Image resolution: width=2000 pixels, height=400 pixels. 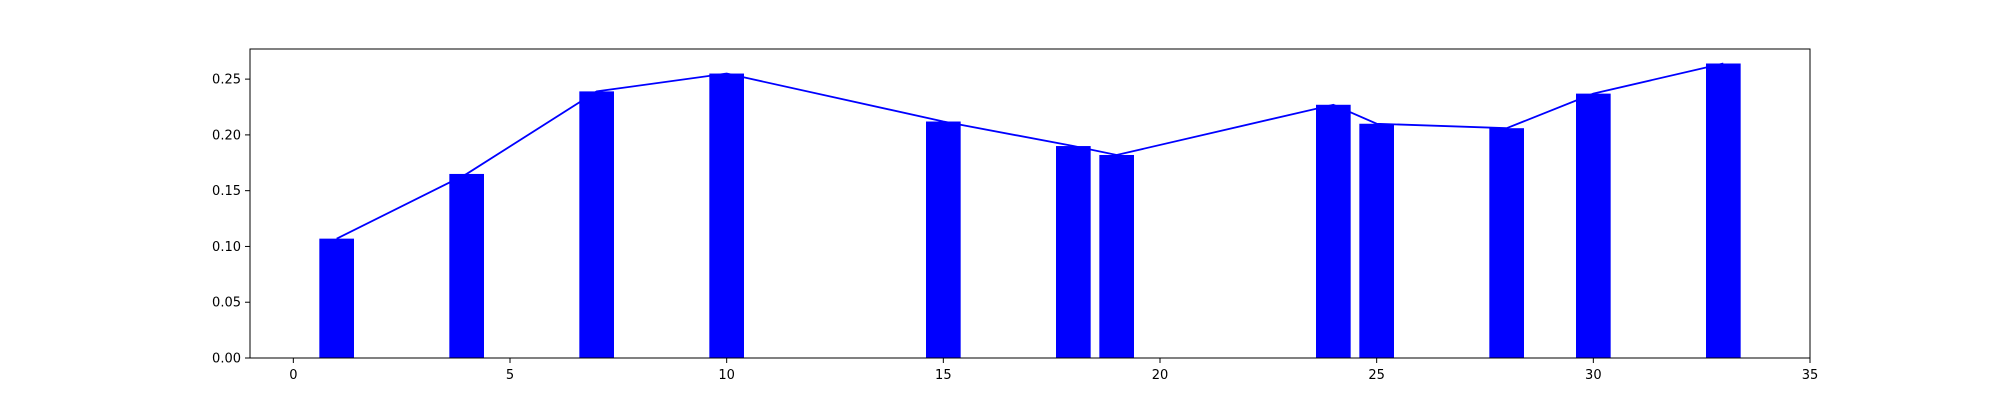 I want to click on y-tick-label: 0.25, so click(x=226, y=80).